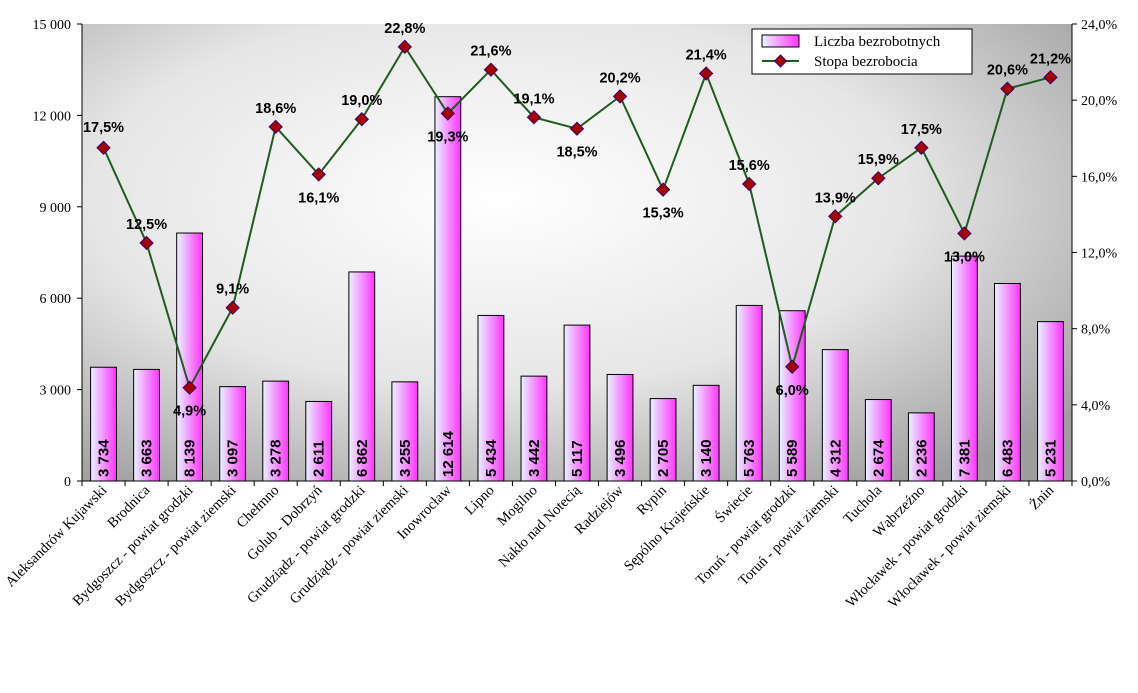  Describe the element at coordinates (964, 458) in the screenshot. I see `bar-value-label: 7 381` at that location.